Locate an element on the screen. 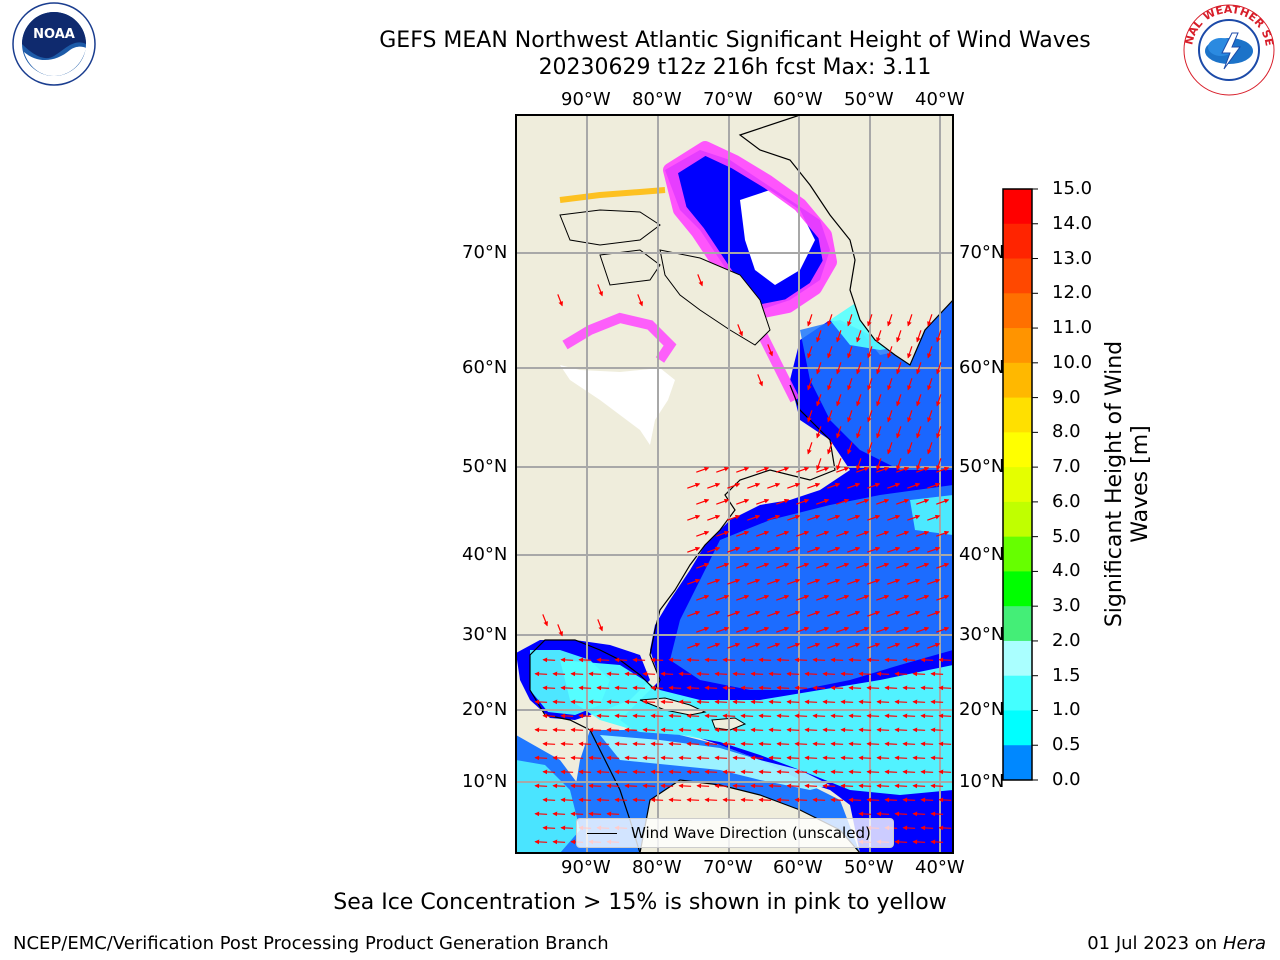 This screenshot has height=960, width=1280. greenland is located at coordinates (845, 240).